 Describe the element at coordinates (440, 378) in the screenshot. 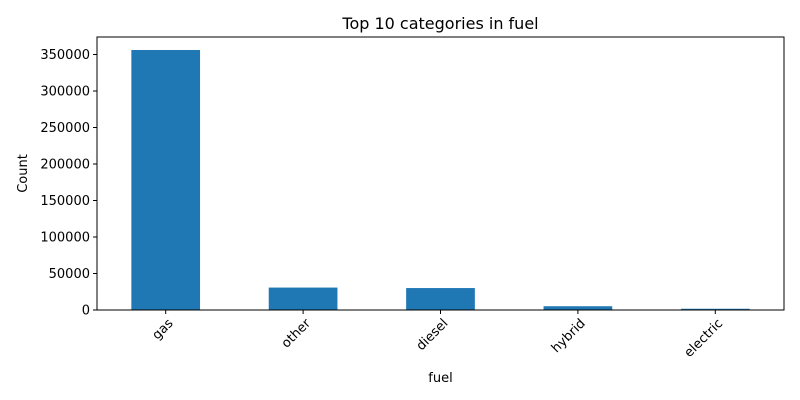

I see `x-axis-title: fuel` at that location.